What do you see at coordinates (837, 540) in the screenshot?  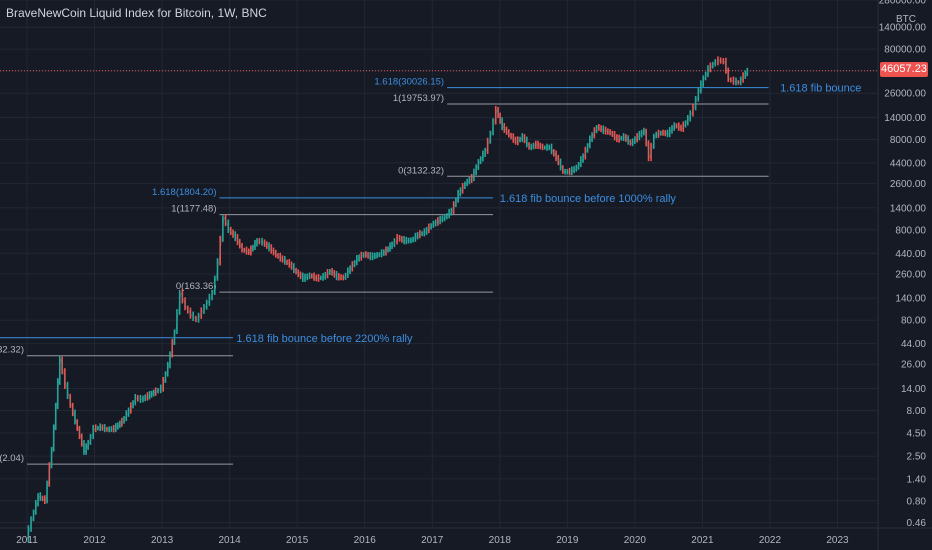 I see `x-tick-label: 2023` at bounding box center [837, 540].